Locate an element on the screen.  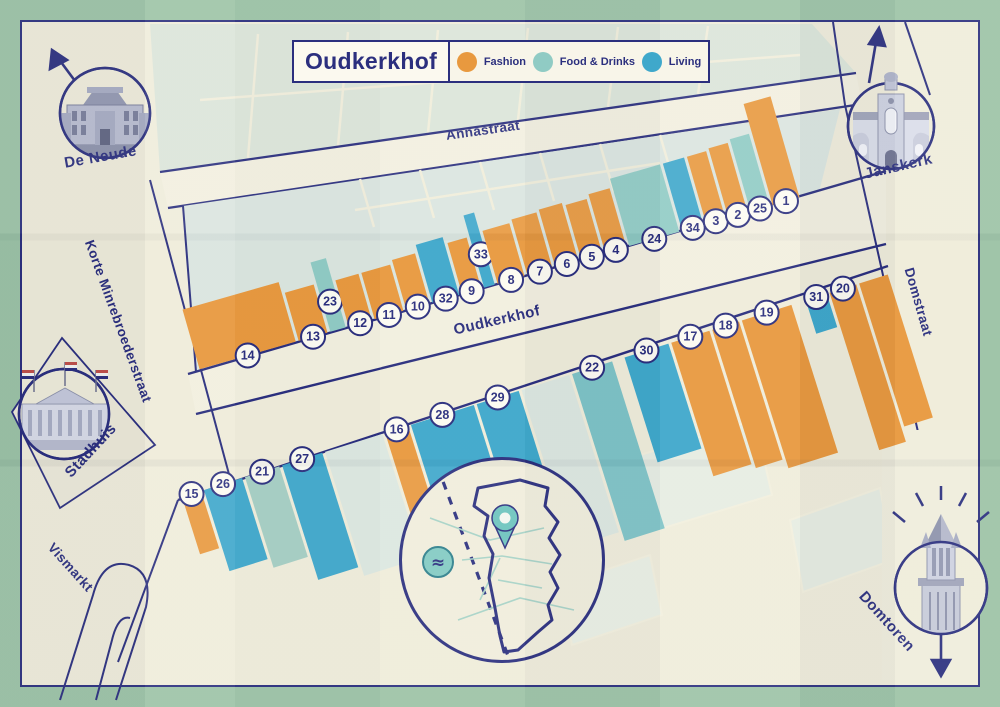
shop-number-badge: 27 is located at coordinates (302, 459).